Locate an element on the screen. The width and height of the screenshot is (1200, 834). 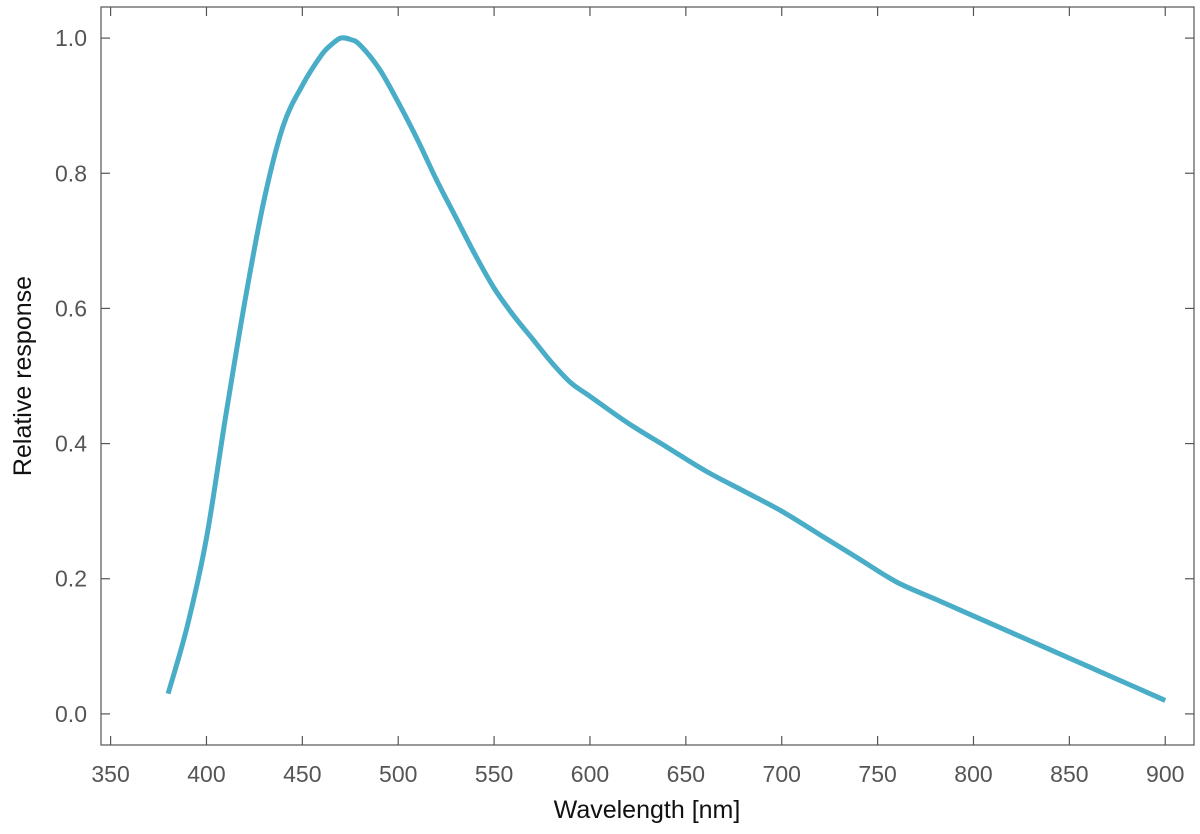
x-tick-label: 400 is located at coordinates (206, 774).